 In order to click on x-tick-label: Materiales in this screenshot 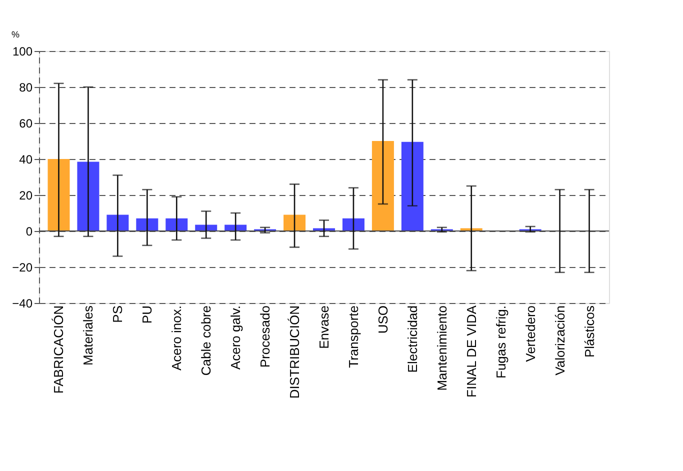, I will do `click(88, 335)`.